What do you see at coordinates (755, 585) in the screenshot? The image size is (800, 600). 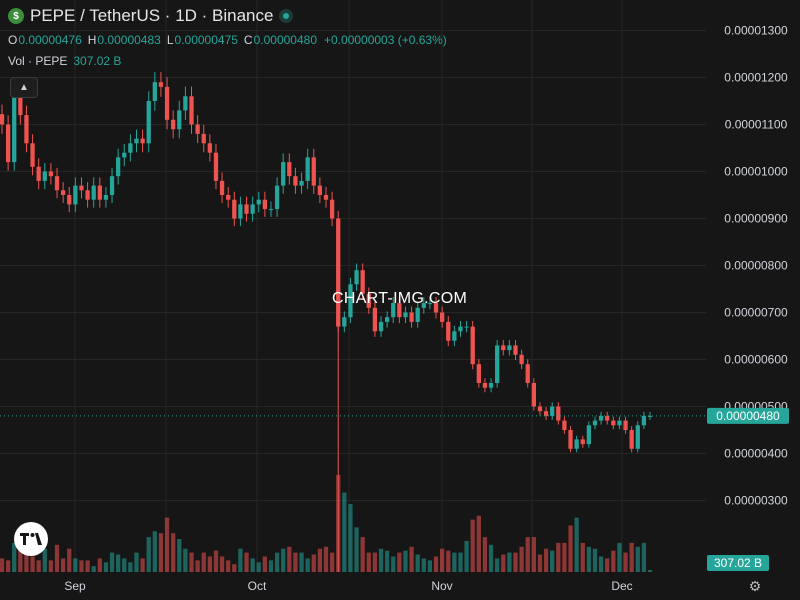 I see `gear-icon: ⚙` at bounding box center [755, 585].